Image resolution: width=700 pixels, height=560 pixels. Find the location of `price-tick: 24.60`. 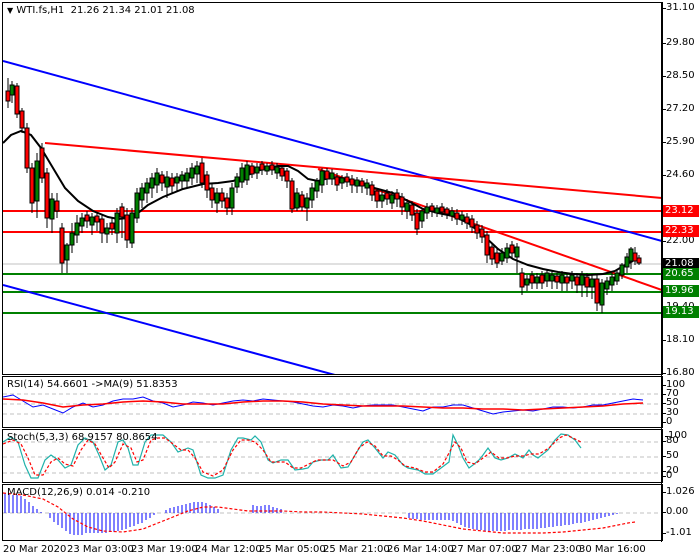

price-tick: 24.60 is located at coordinates (679, 174).